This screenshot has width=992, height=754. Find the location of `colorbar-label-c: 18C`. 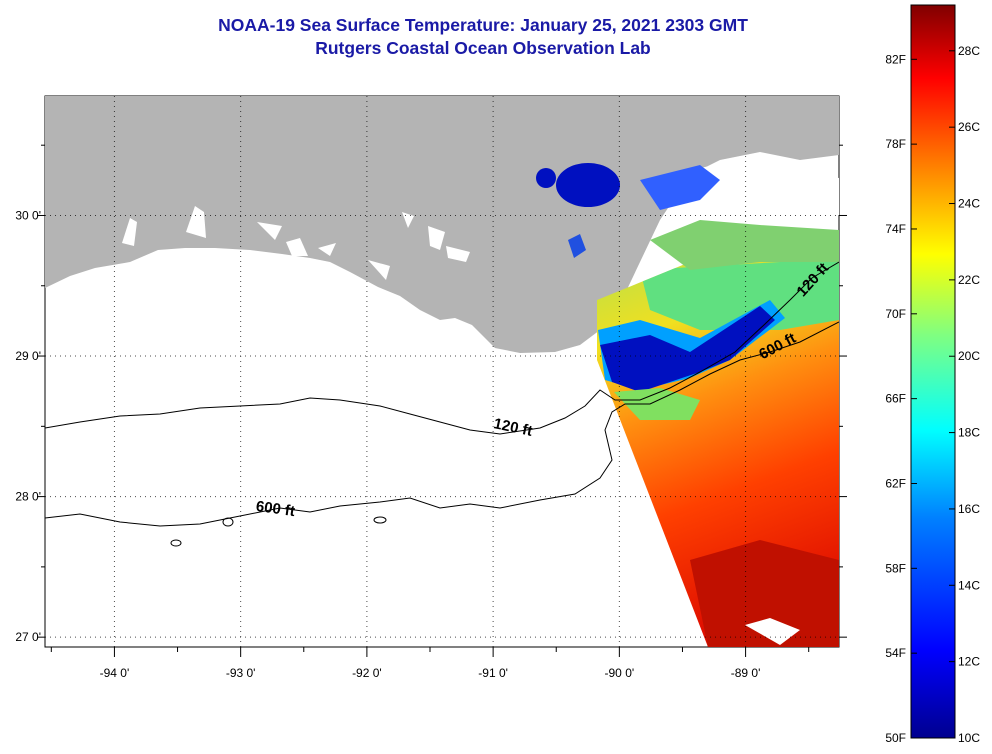

colorbar-label-c: 18C is located at coordinates (969, 433).